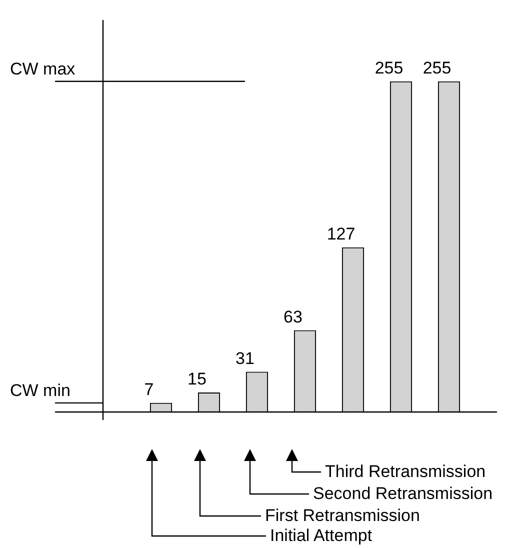  I want to click on data-label: 31, so click(245, 358).